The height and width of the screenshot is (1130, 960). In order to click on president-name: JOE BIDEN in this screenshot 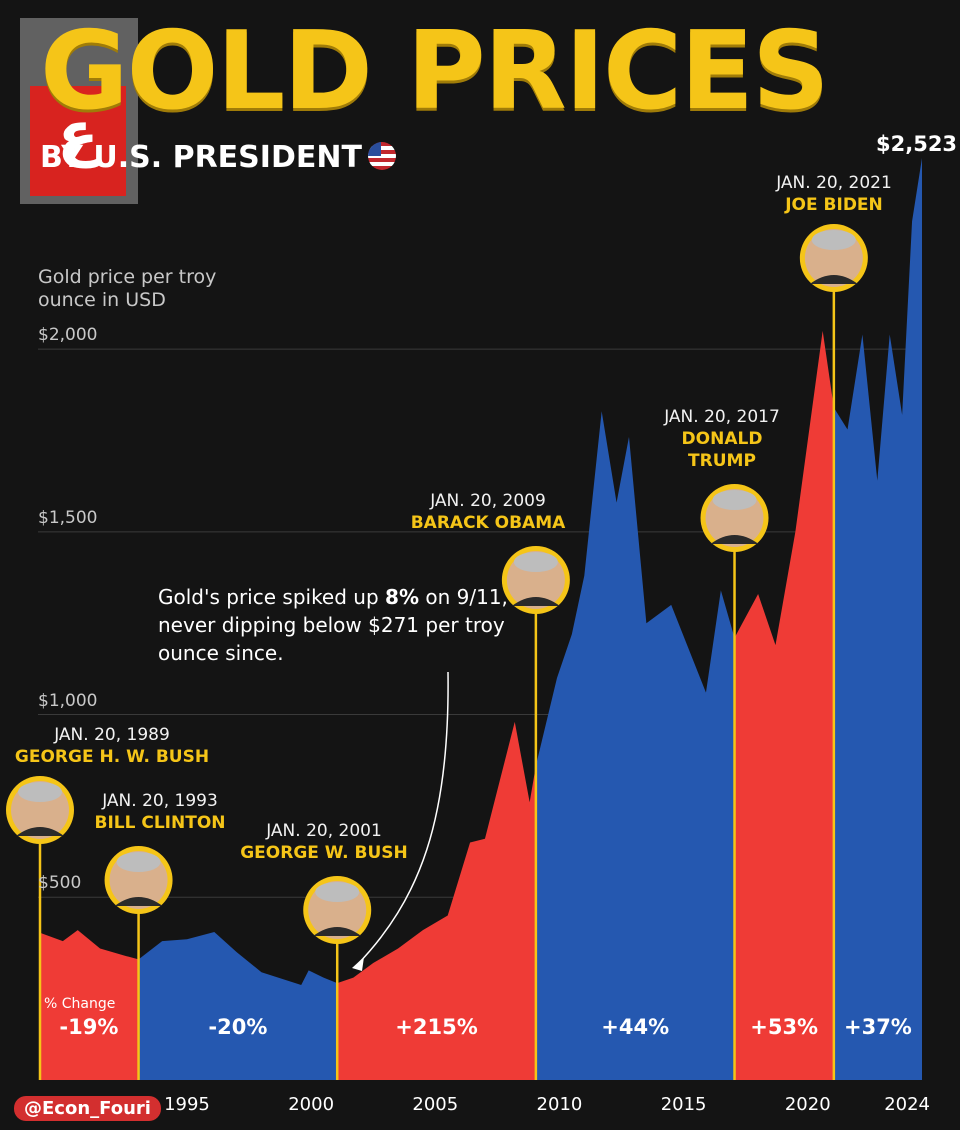, I will do `click(834, 205)`.